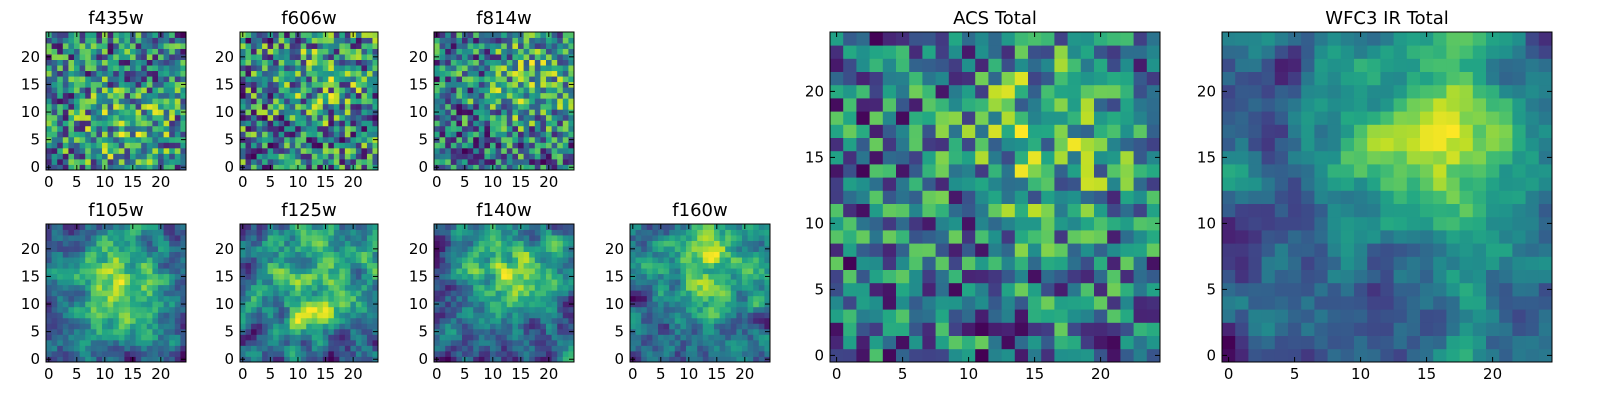 This screenshot has width=1600, height=400. I want to click on y-tick-label: 15, so click(418, 84).